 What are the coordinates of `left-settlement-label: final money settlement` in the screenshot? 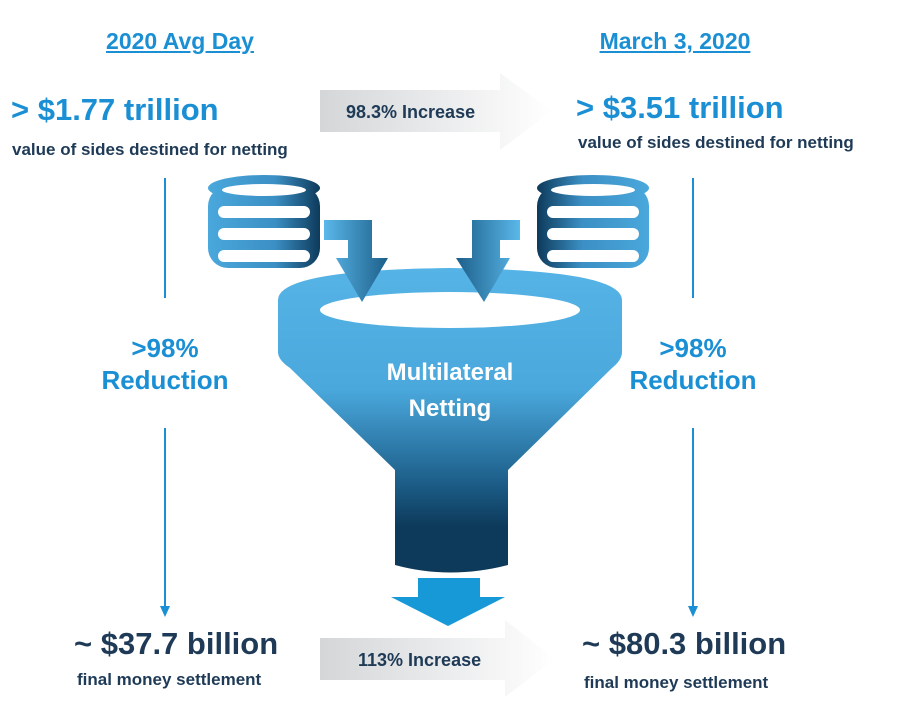 It's located at (169, 679).